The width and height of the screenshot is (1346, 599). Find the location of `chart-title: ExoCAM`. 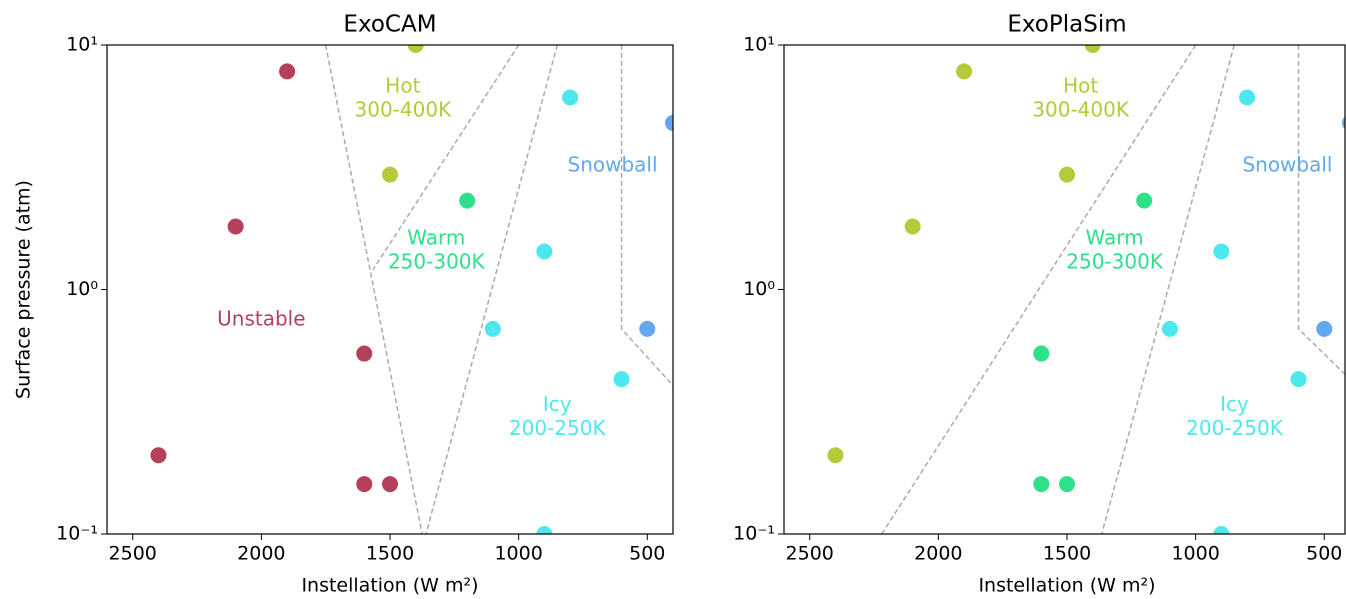

chart-title: ExoCAM is located at coordinates (389, 25).